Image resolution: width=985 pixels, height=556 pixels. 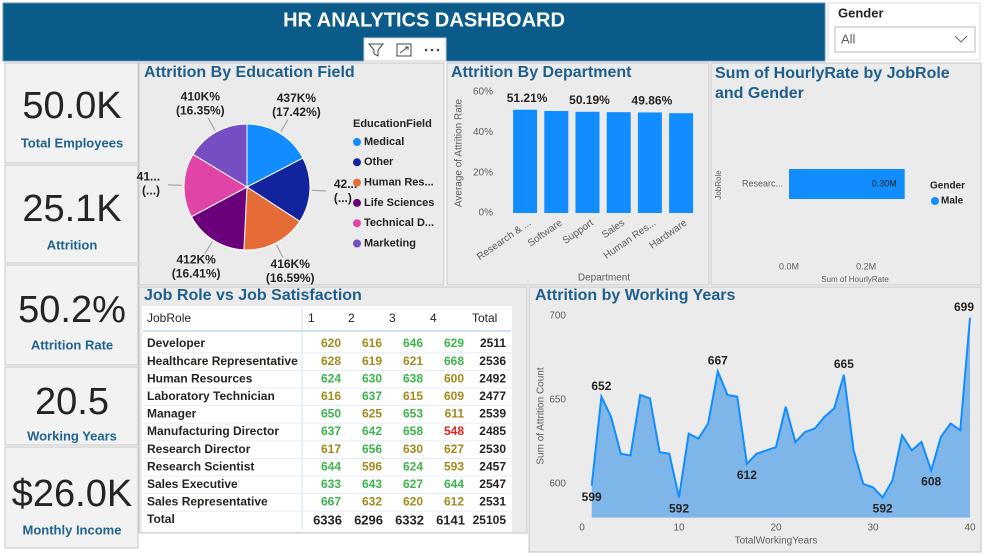 I want to click on kpi-label: Monthly Income, so click(x=72, y=529).